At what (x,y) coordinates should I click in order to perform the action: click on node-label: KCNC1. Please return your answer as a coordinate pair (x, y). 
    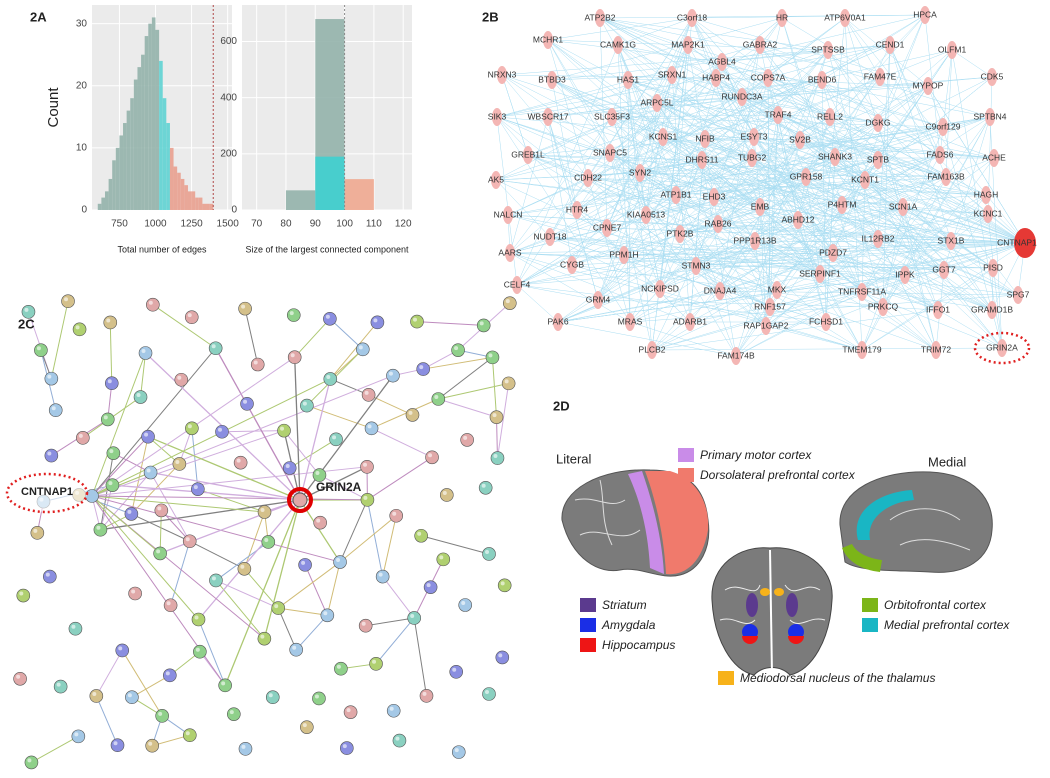
    Looking at the image, I should click on (988, 213).